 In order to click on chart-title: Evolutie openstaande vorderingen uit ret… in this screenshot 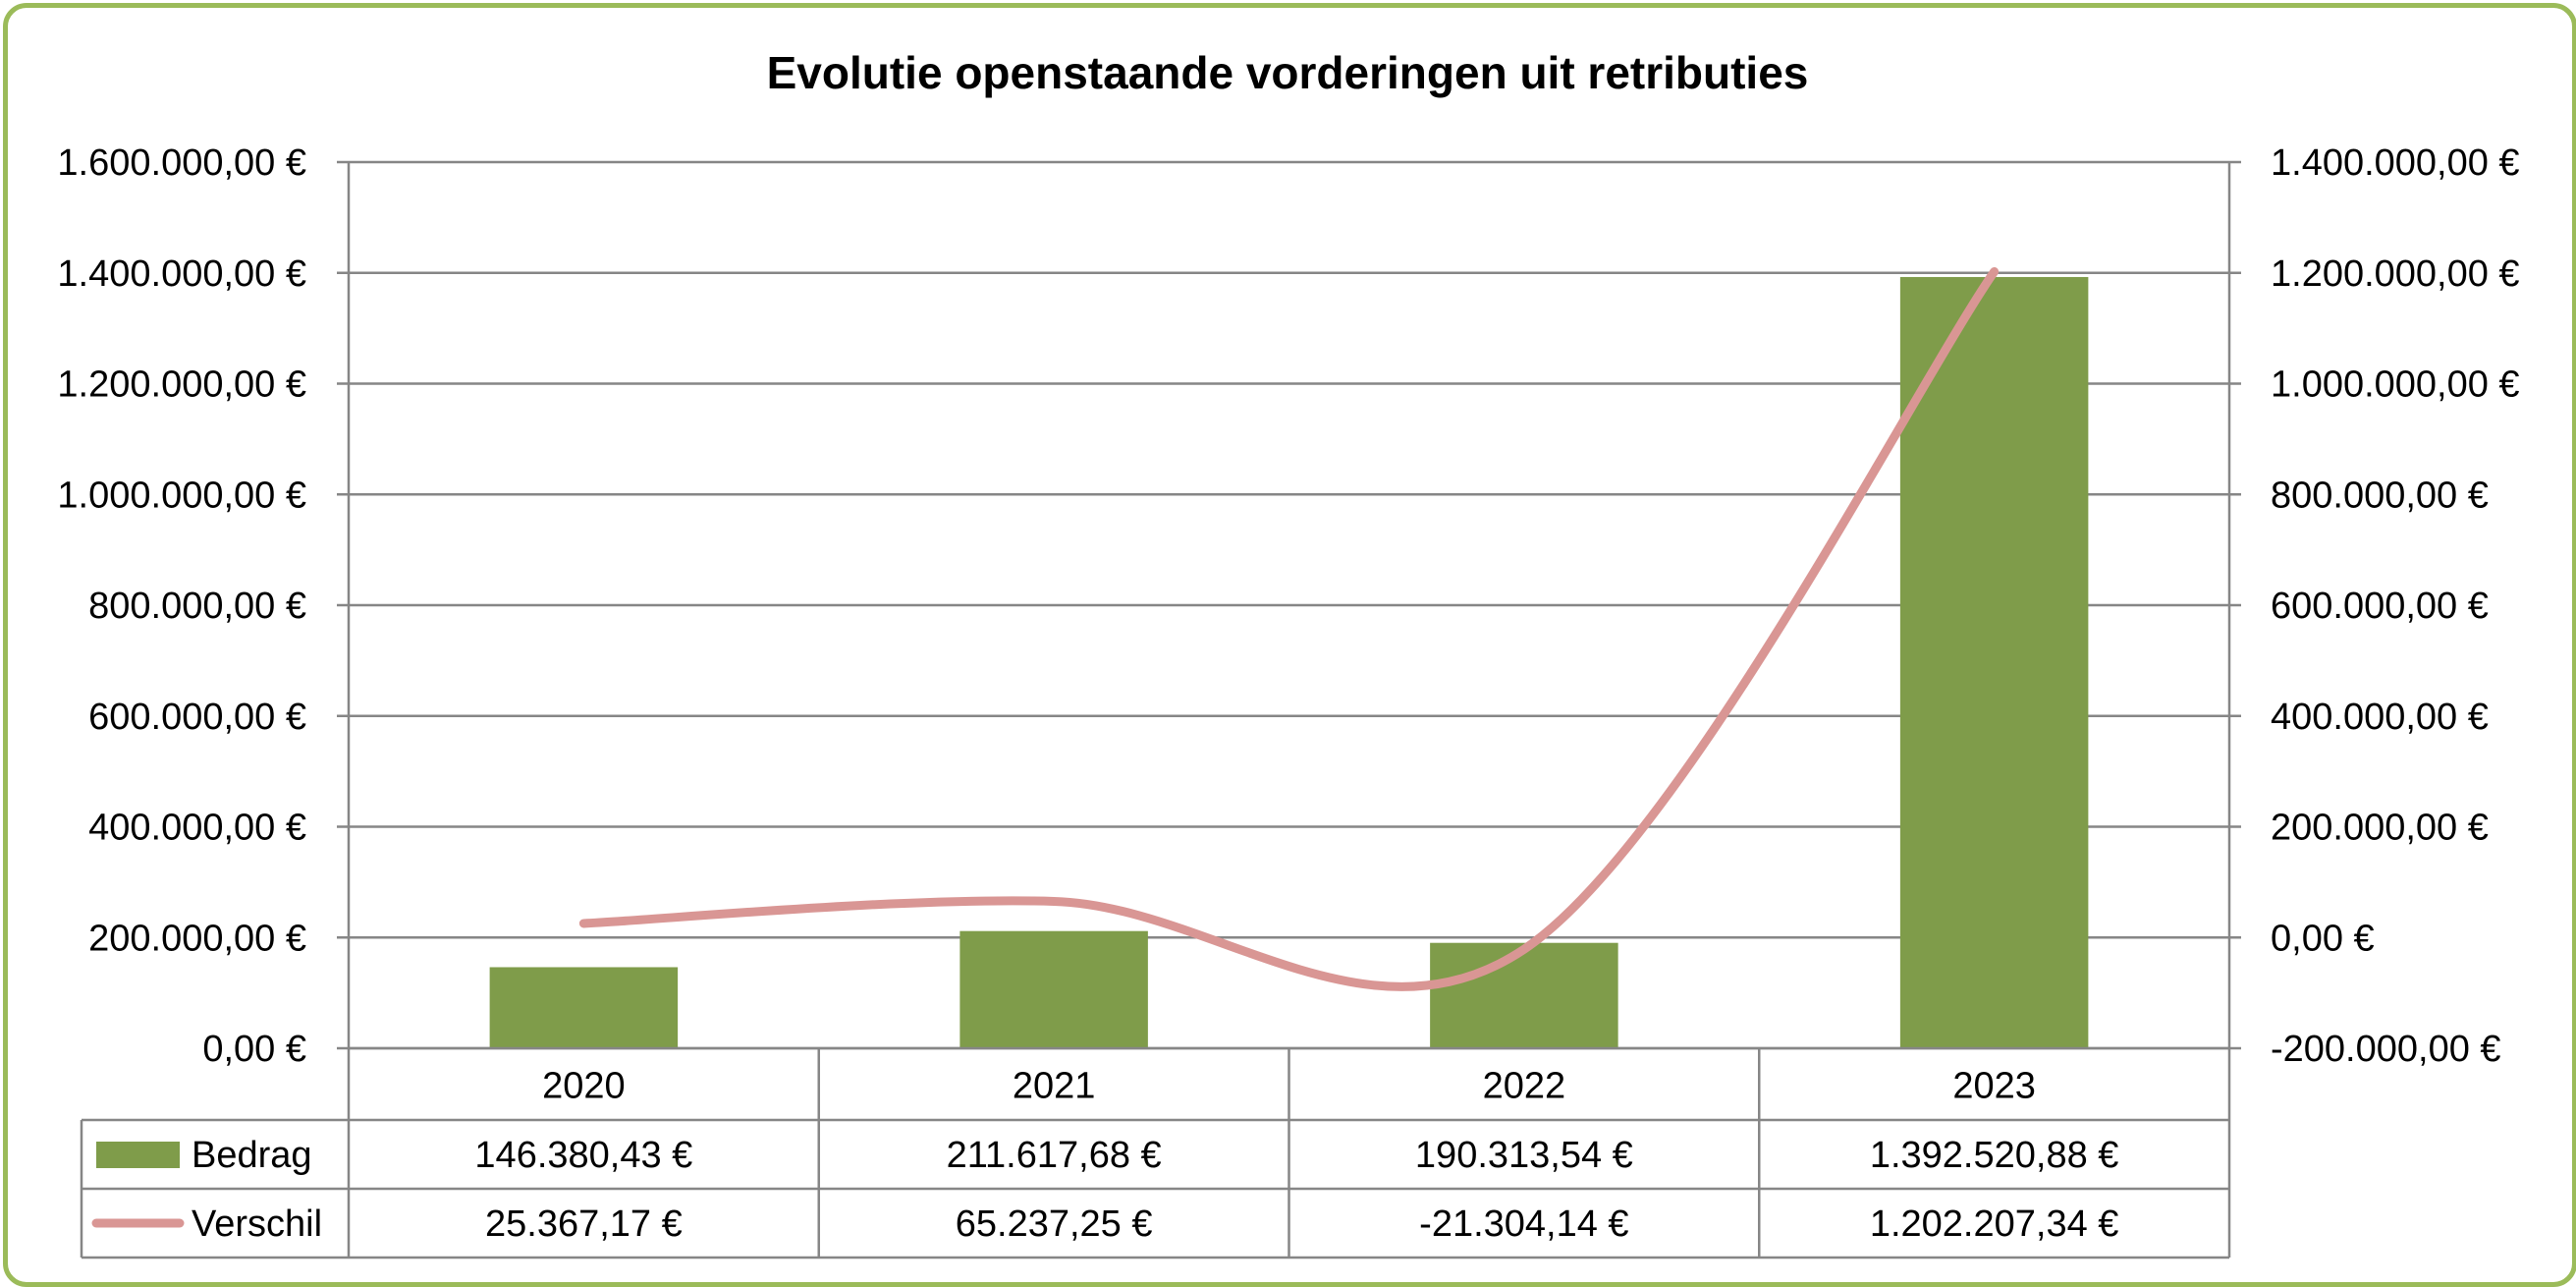, I will do `click(1288, 72)`.